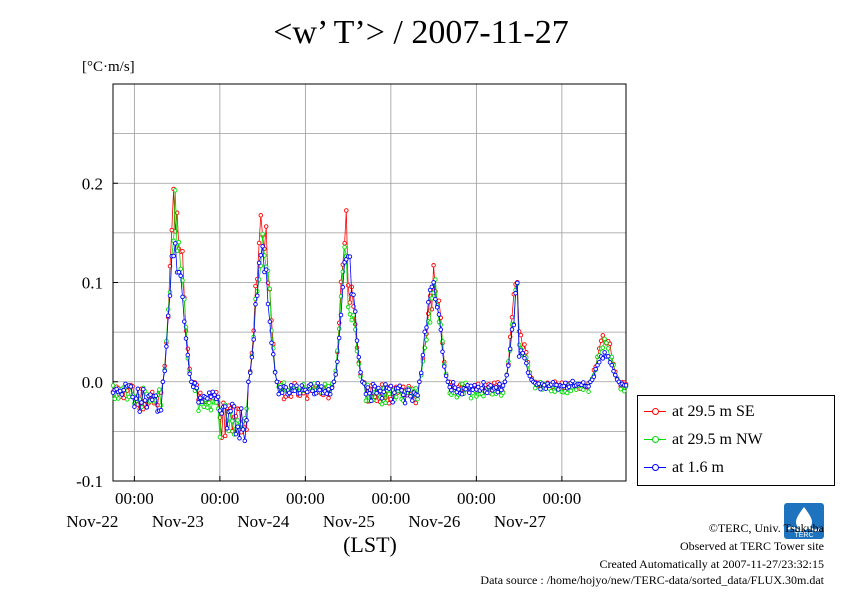 The height and width of the screenshot is (595, 842). What do you see at coordinates (713, 411) in the screenshot?
I see `legend-label-se: at 29.5 m SE` at bounding box center [713, 411].